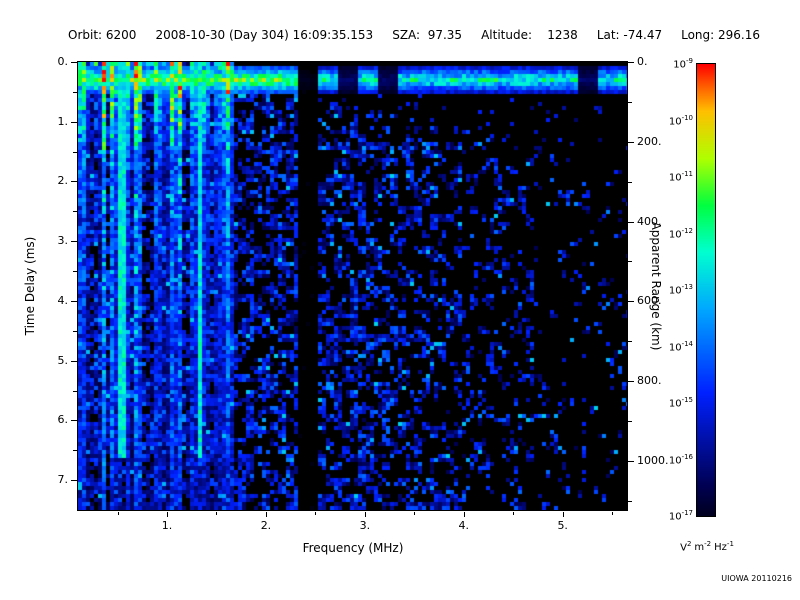 This screenshot has width=800, height=600. What do you see at coordinates (63, 360) in the screenshot?
I see `y-tick-label: 5.` at bounding box center [63, 360].